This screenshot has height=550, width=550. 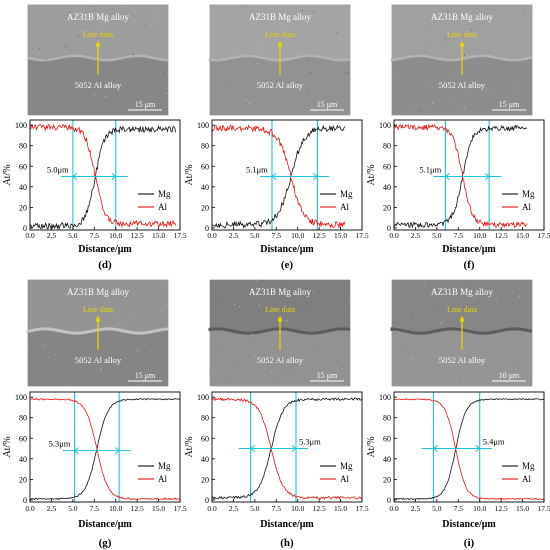 I want to click on y-tick-label: 80, so click(x=23, y=418).